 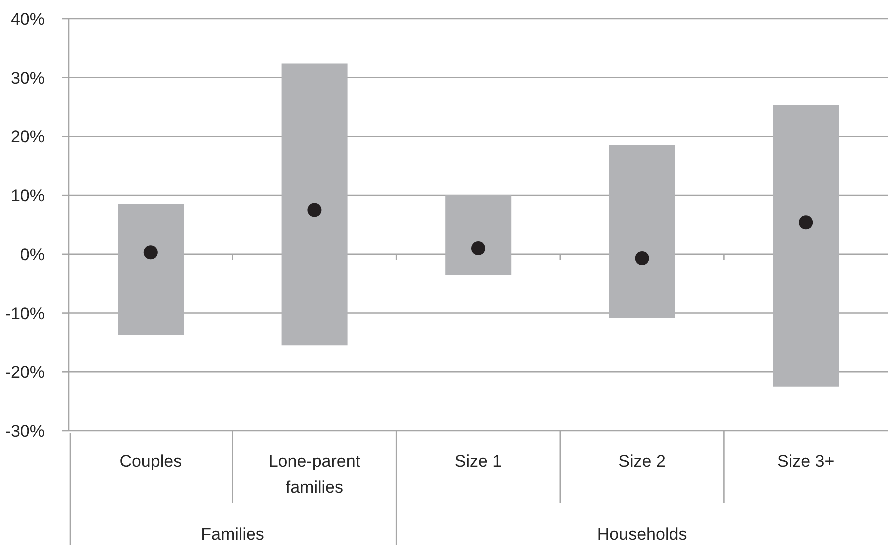 I want to click on y-tick-label: -30%, so click(x=25, y=432).